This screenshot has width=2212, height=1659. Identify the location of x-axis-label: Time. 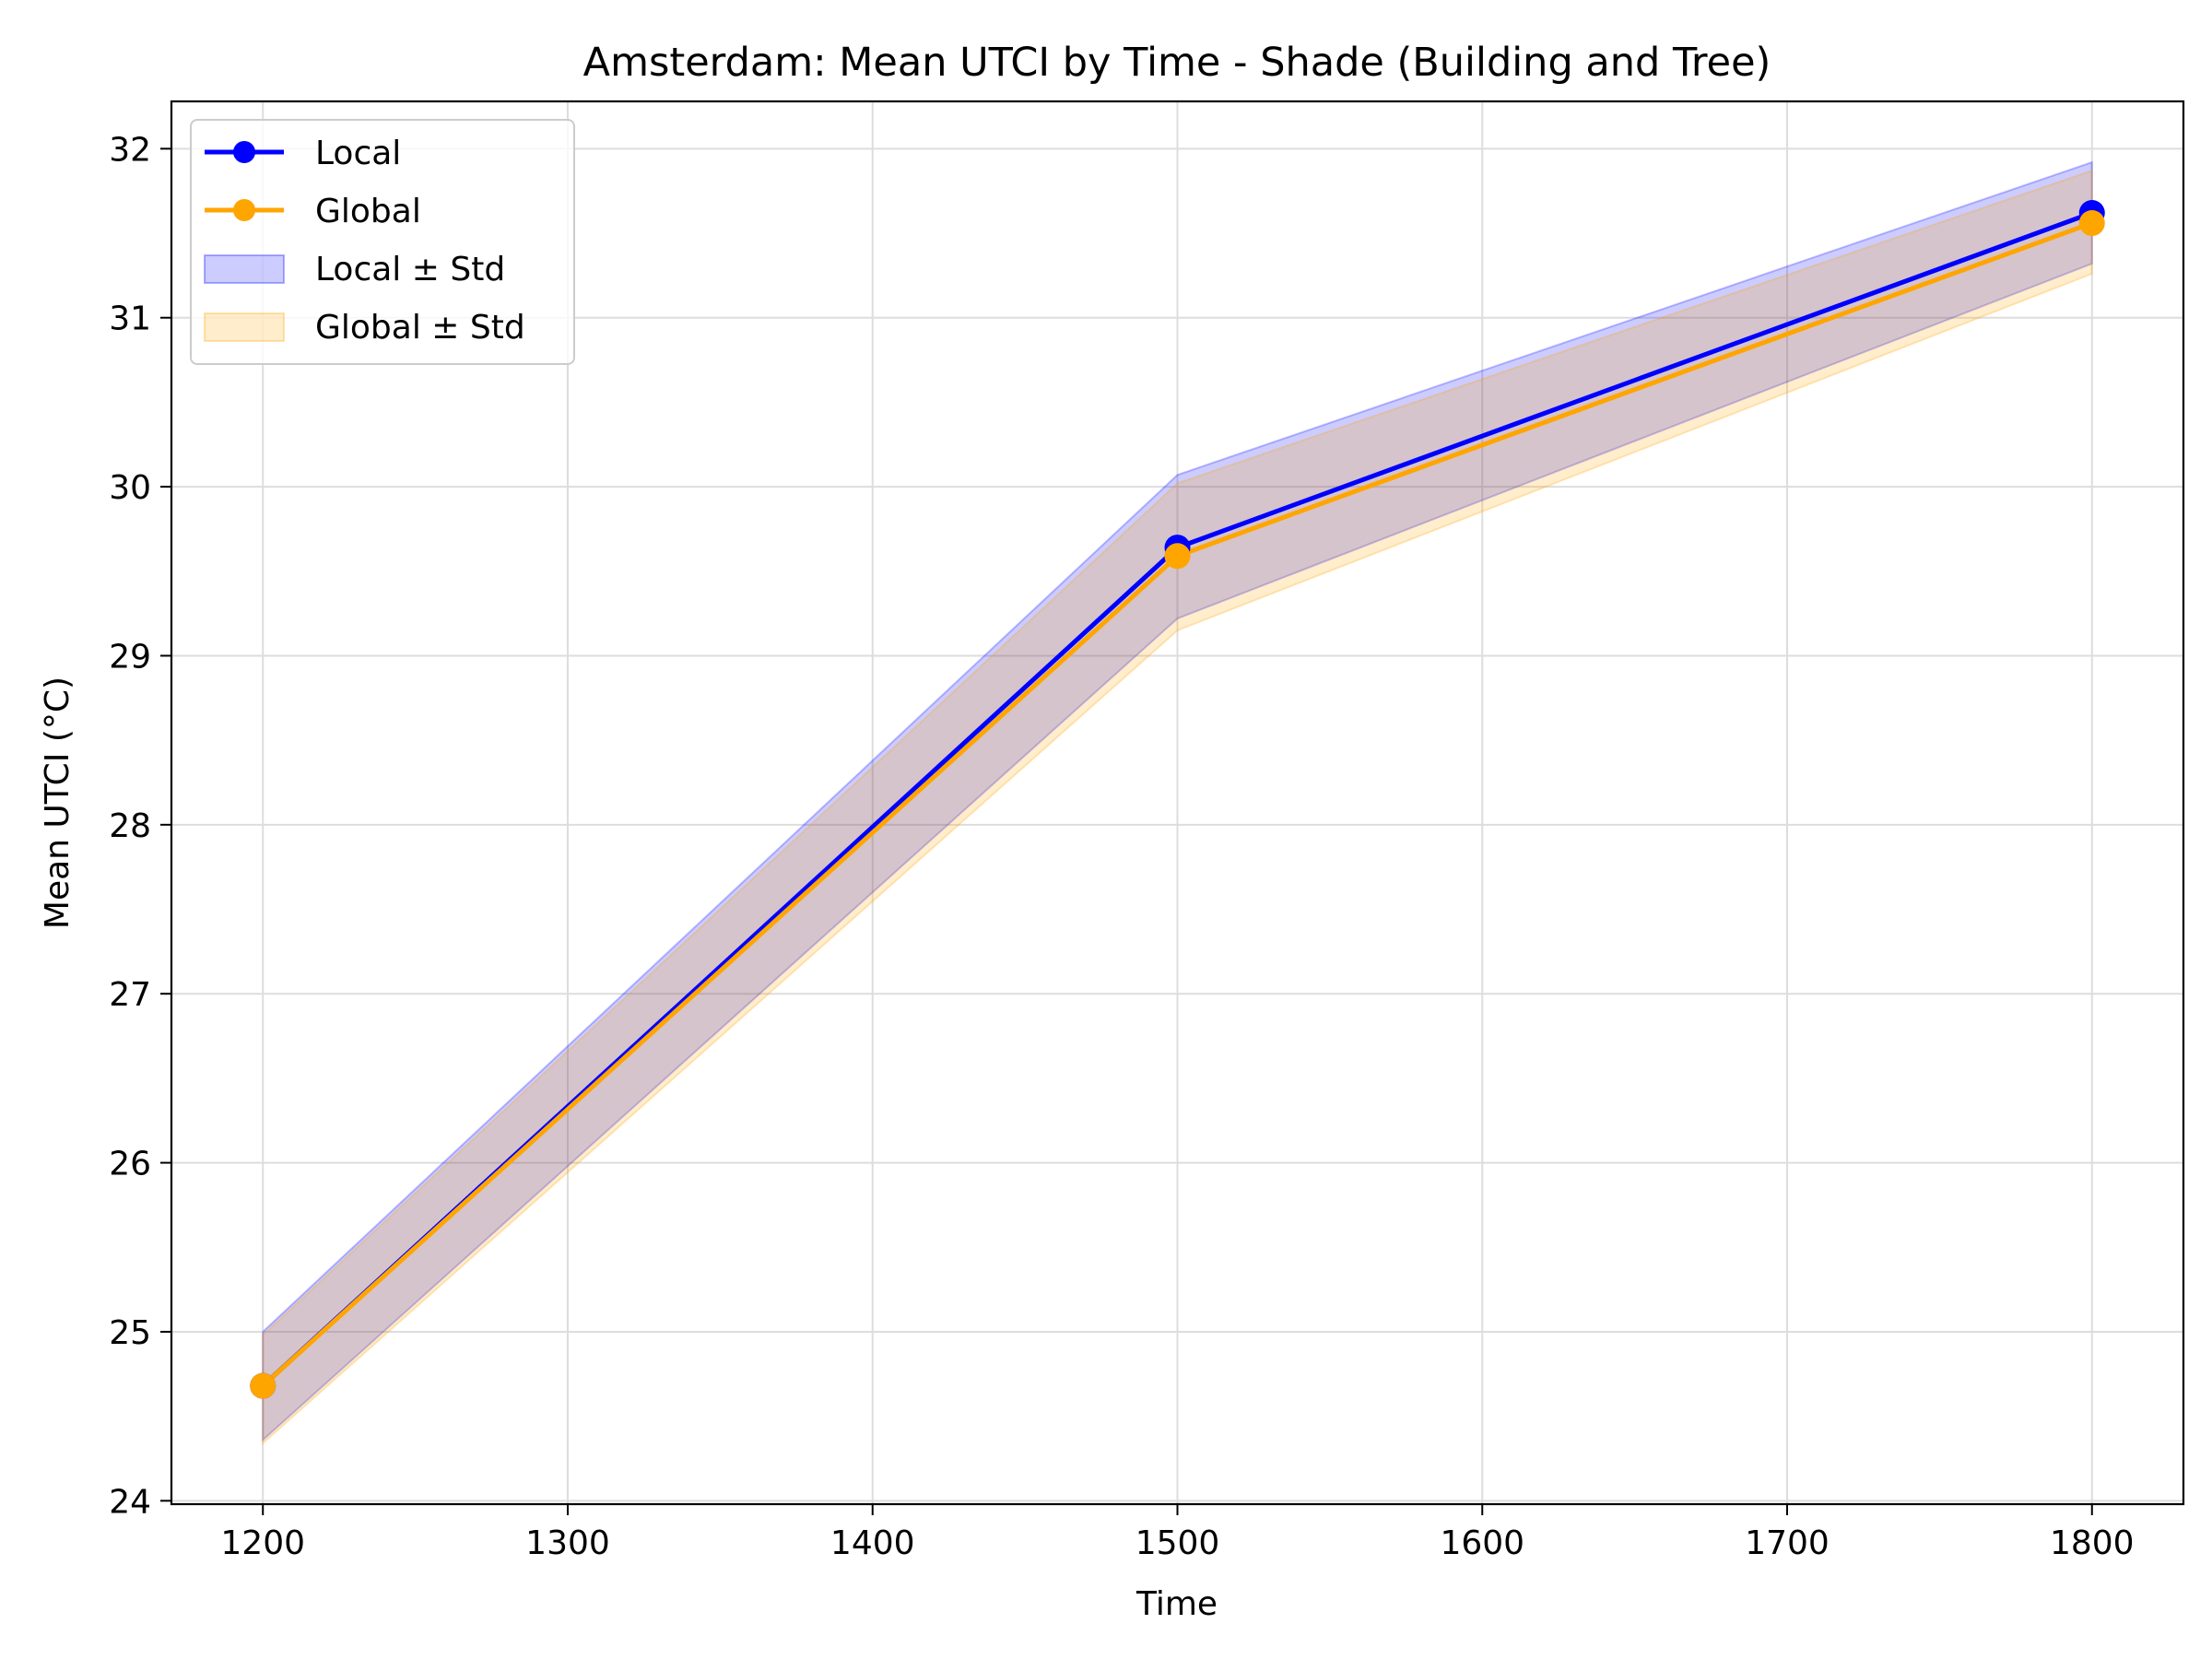
(1176, 1604).